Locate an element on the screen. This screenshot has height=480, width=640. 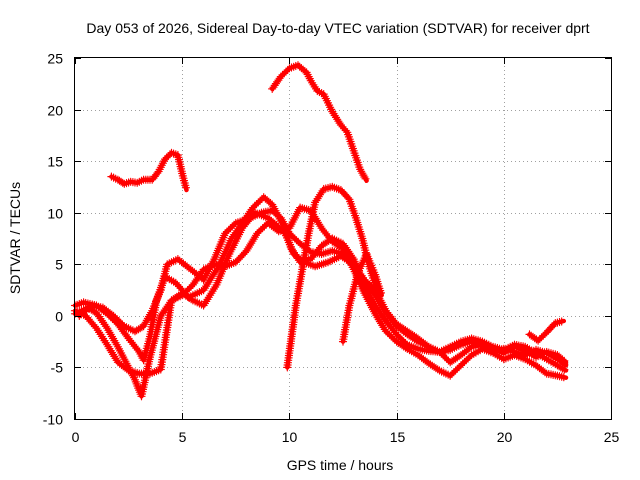
x-tick-label: 0 is located at coordinates (76, 437).